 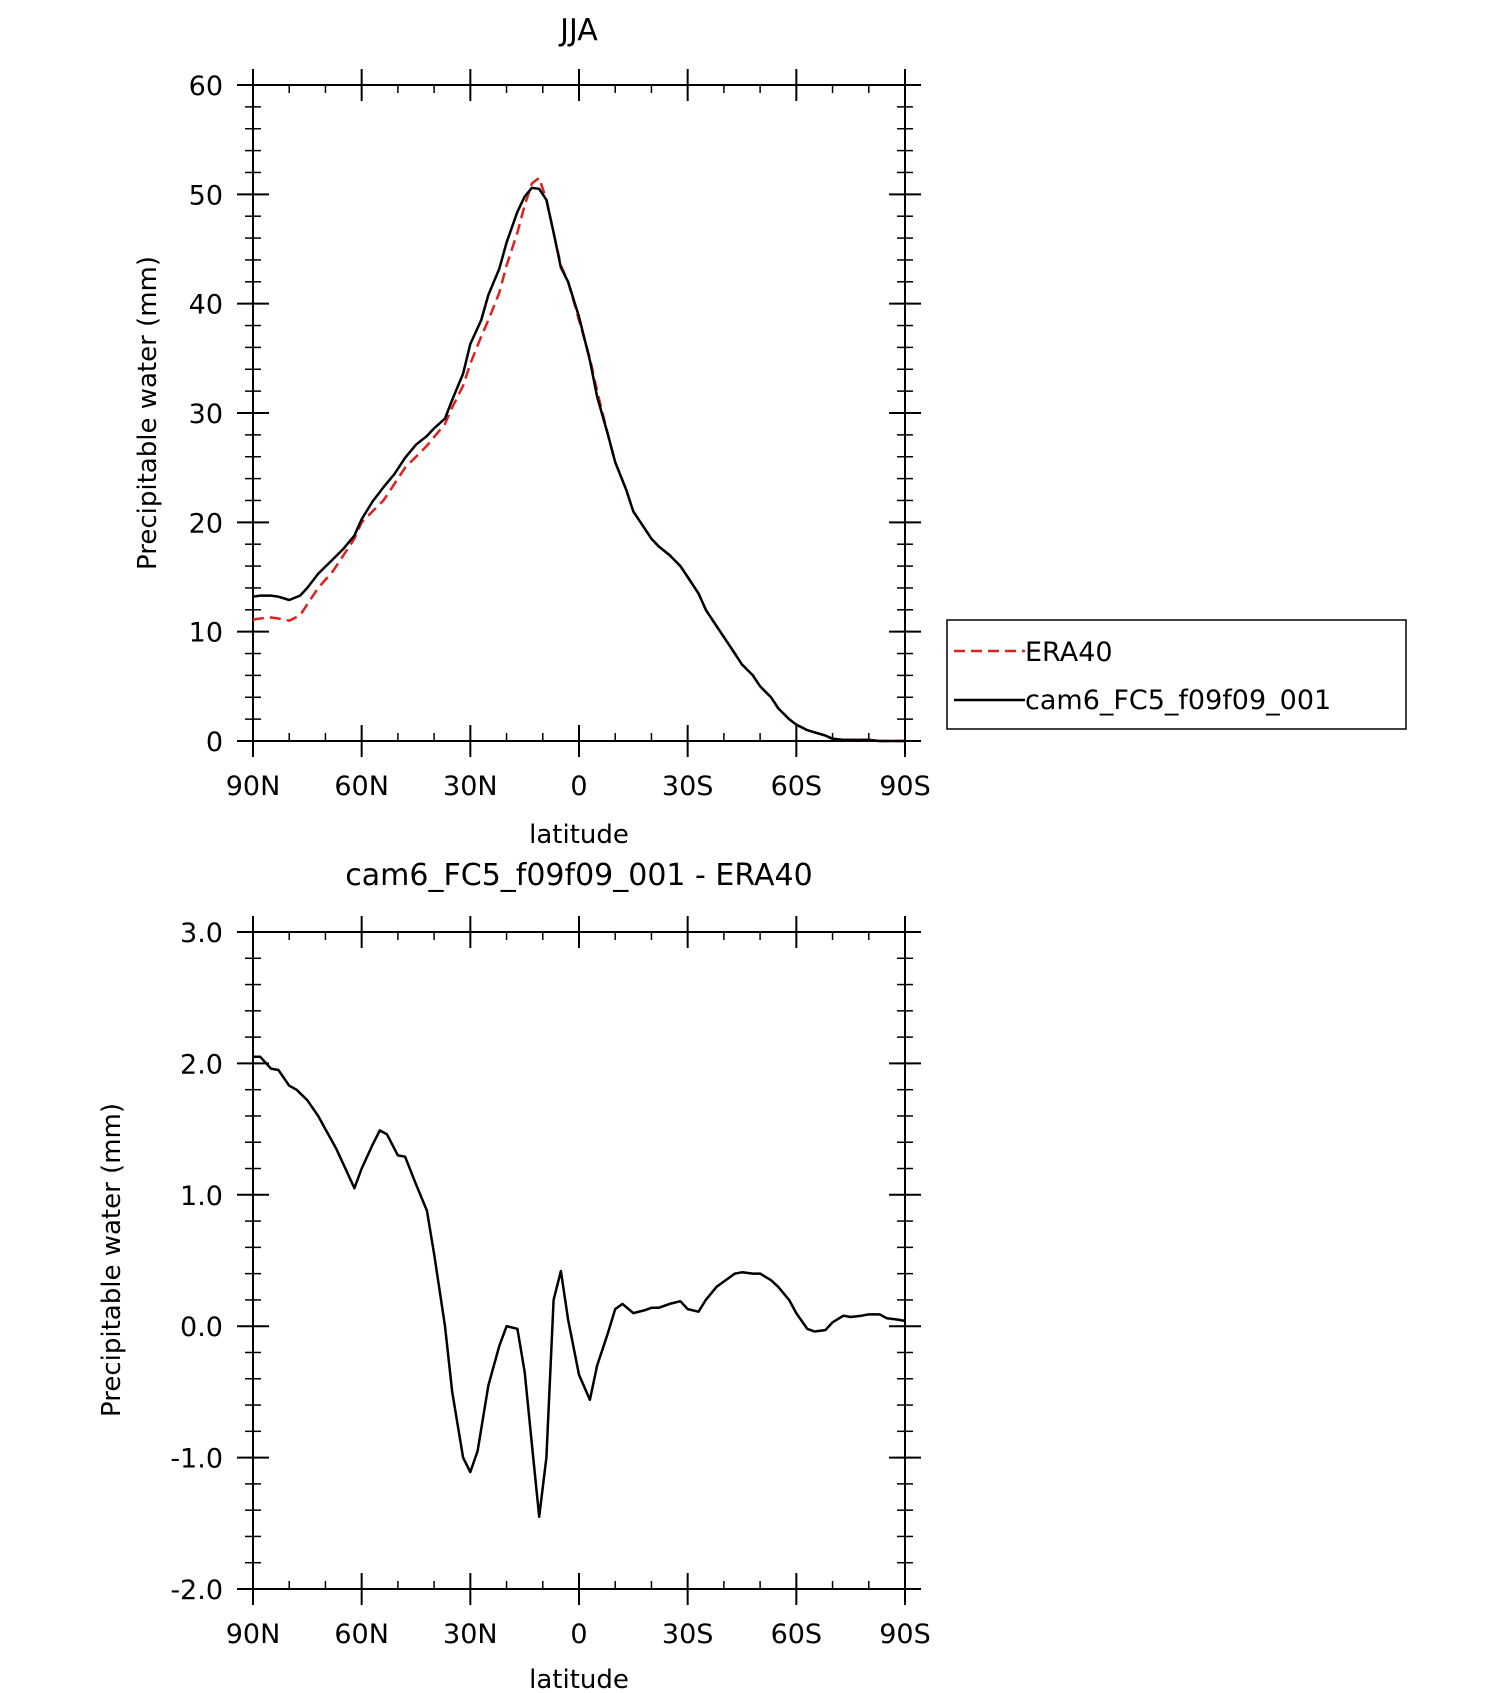 What do you see at coordinates (201, 933) in the screenshot?
I see `y-tick-label: 3.0` at bounding box center [201, 933].